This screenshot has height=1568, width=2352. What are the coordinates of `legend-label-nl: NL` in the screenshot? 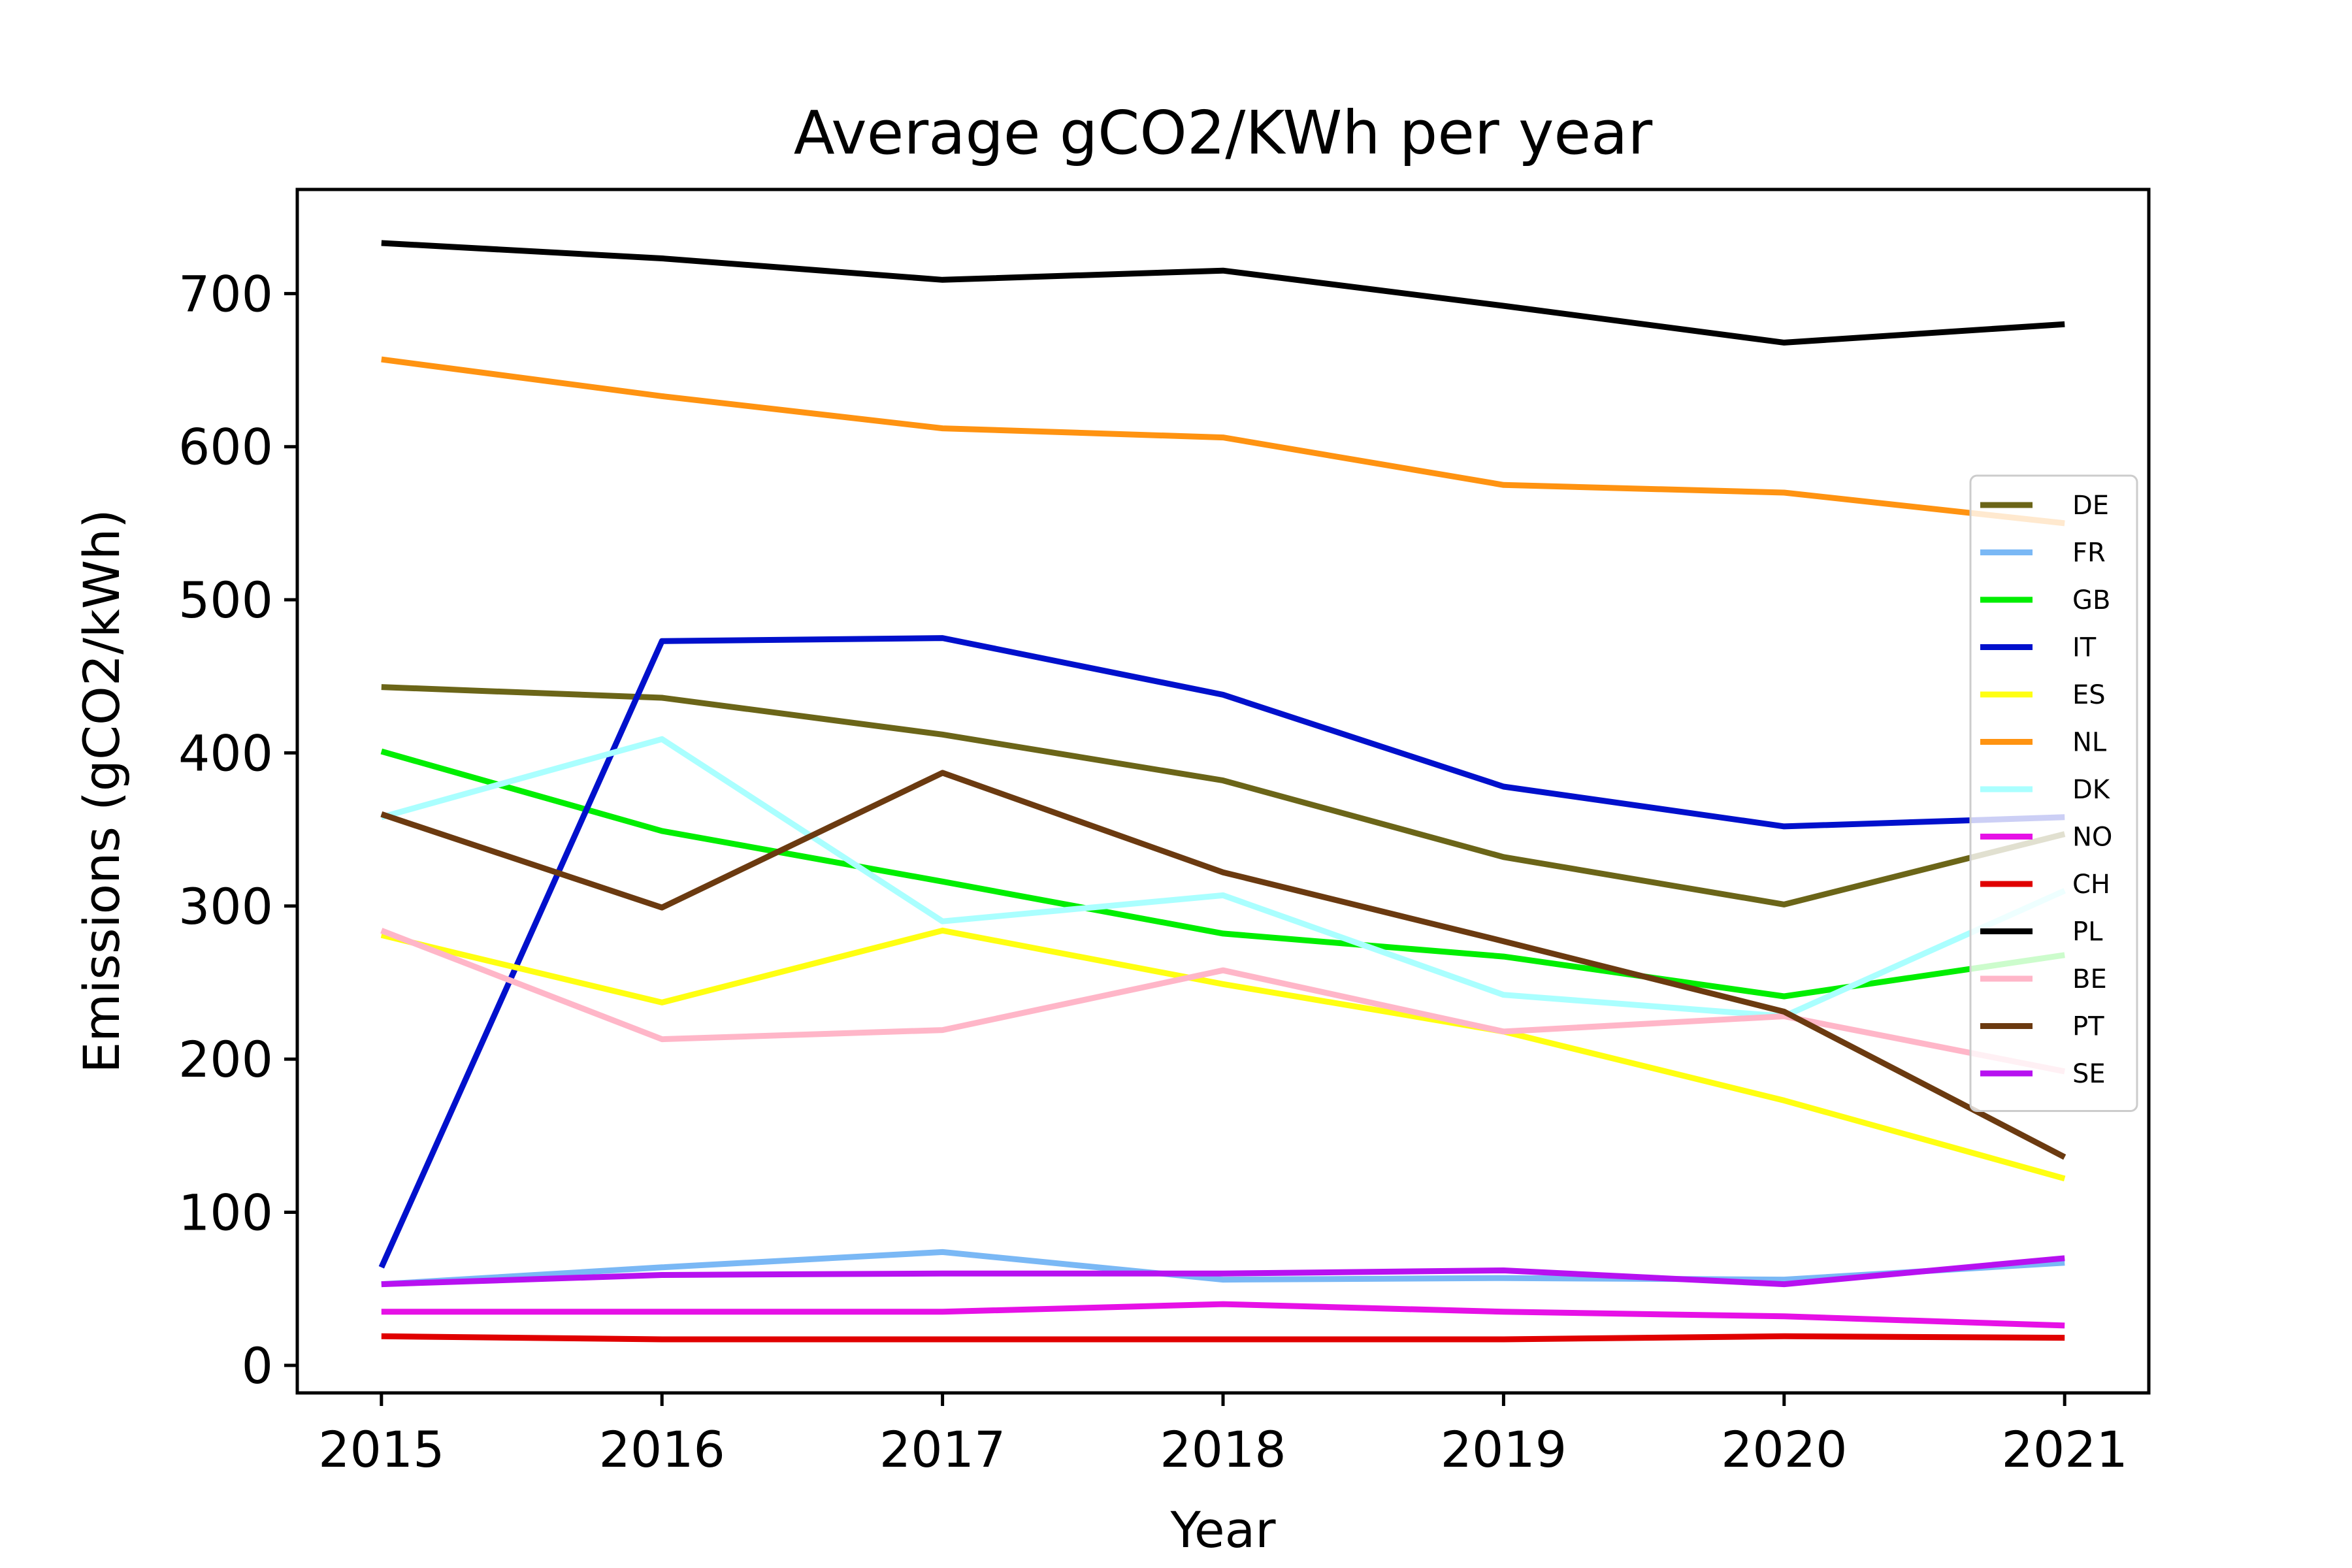 It's located at (2089, 743).